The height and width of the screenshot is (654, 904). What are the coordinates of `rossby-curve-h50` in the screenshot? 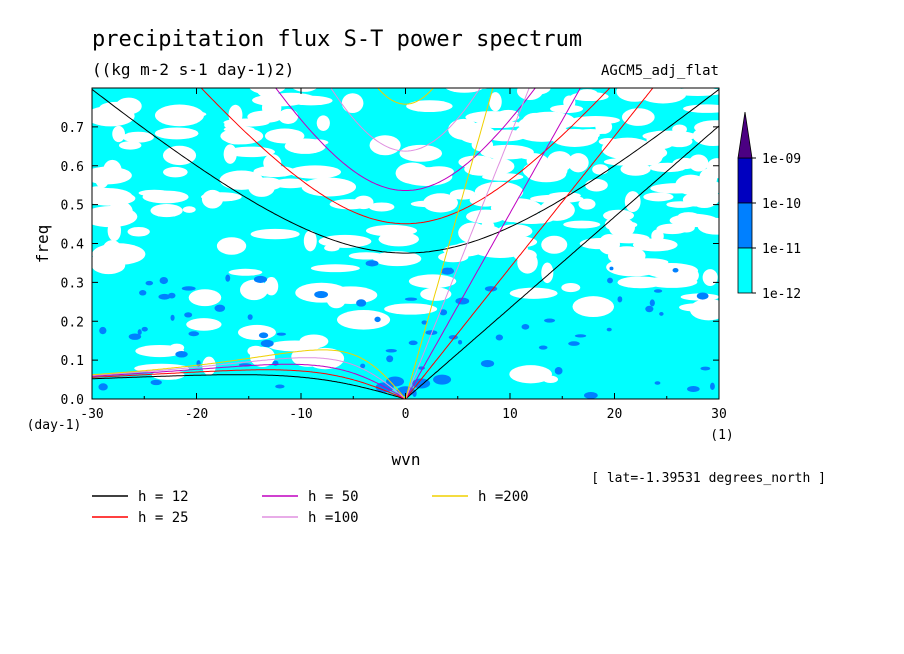 It's located at (249, 381).